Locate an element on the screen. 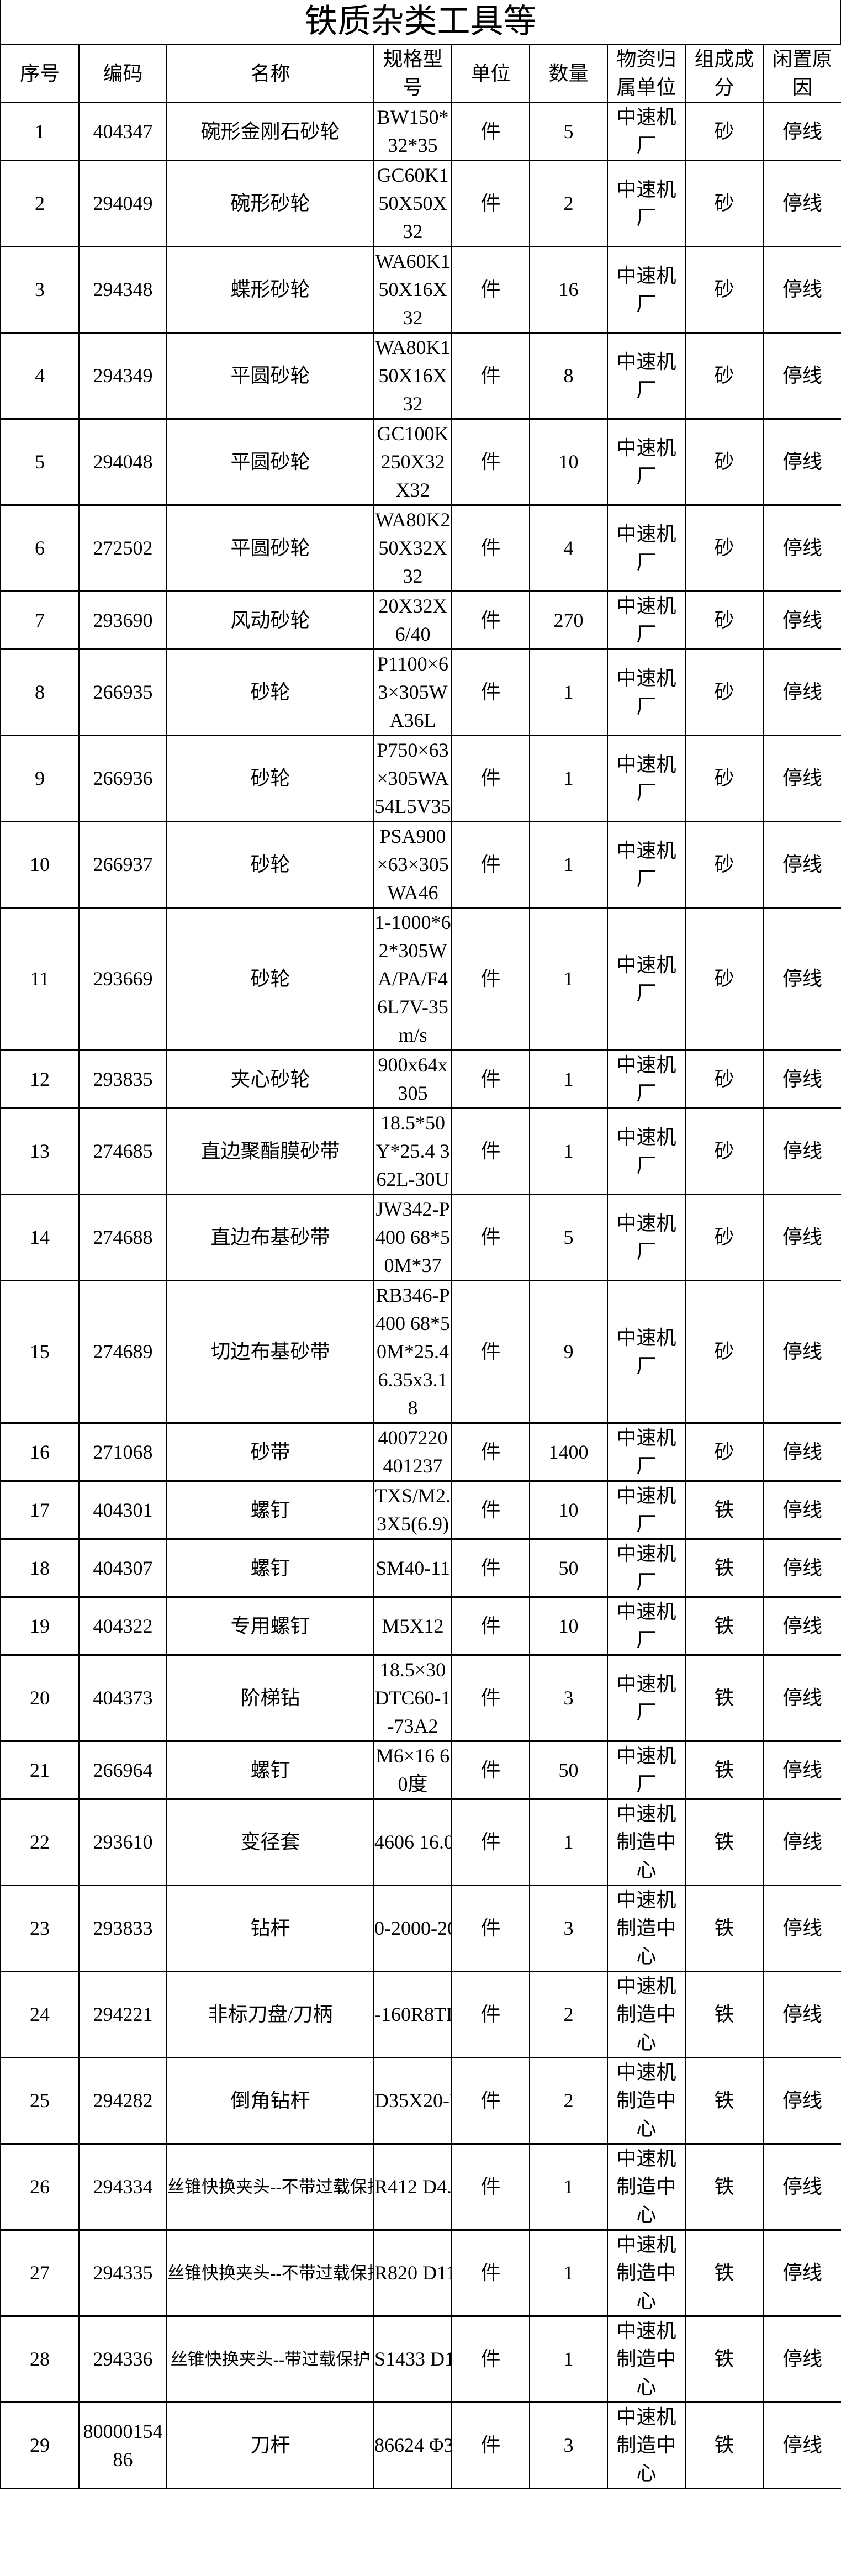  header-no: 序号 is located at coordinates (40, 73).